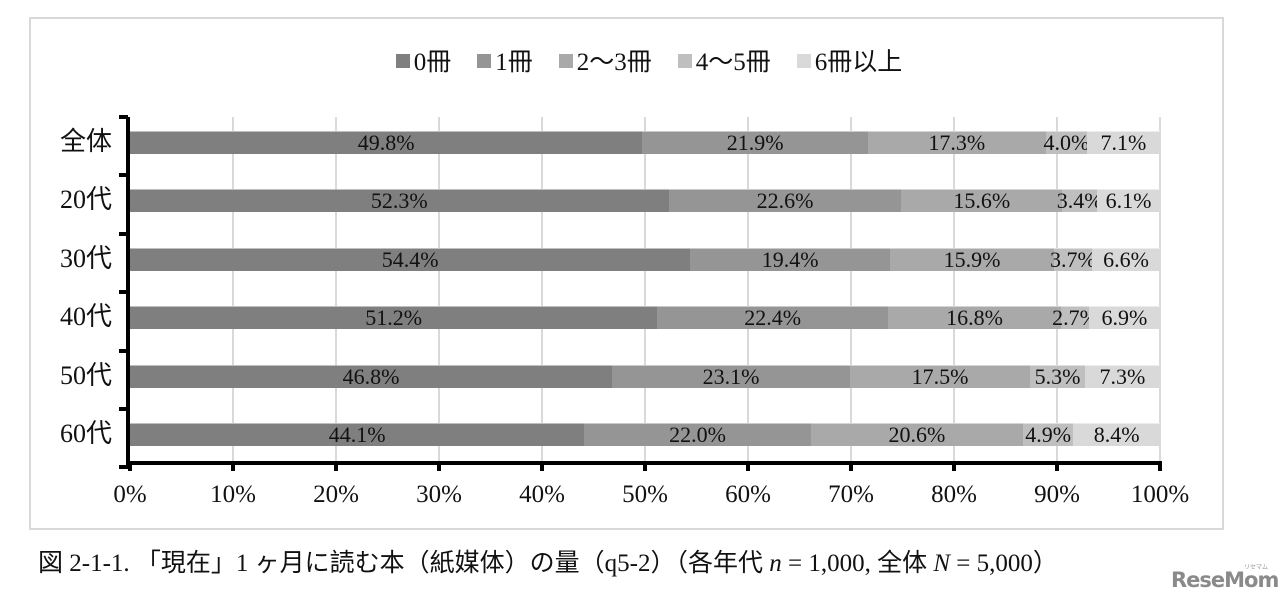 The height and width of the screenshot is (602, 1280). I want to click on bar-segment: 3.4%, so click(1080, 201).